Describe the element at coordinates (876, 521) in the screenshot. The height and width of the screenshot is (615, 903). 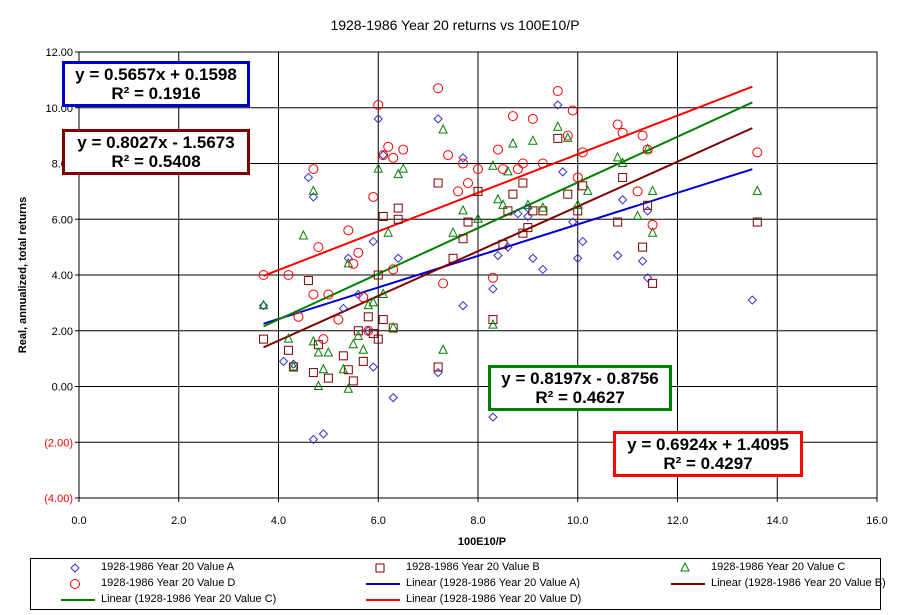
I see `x-tick-label: 16.0` at that location.